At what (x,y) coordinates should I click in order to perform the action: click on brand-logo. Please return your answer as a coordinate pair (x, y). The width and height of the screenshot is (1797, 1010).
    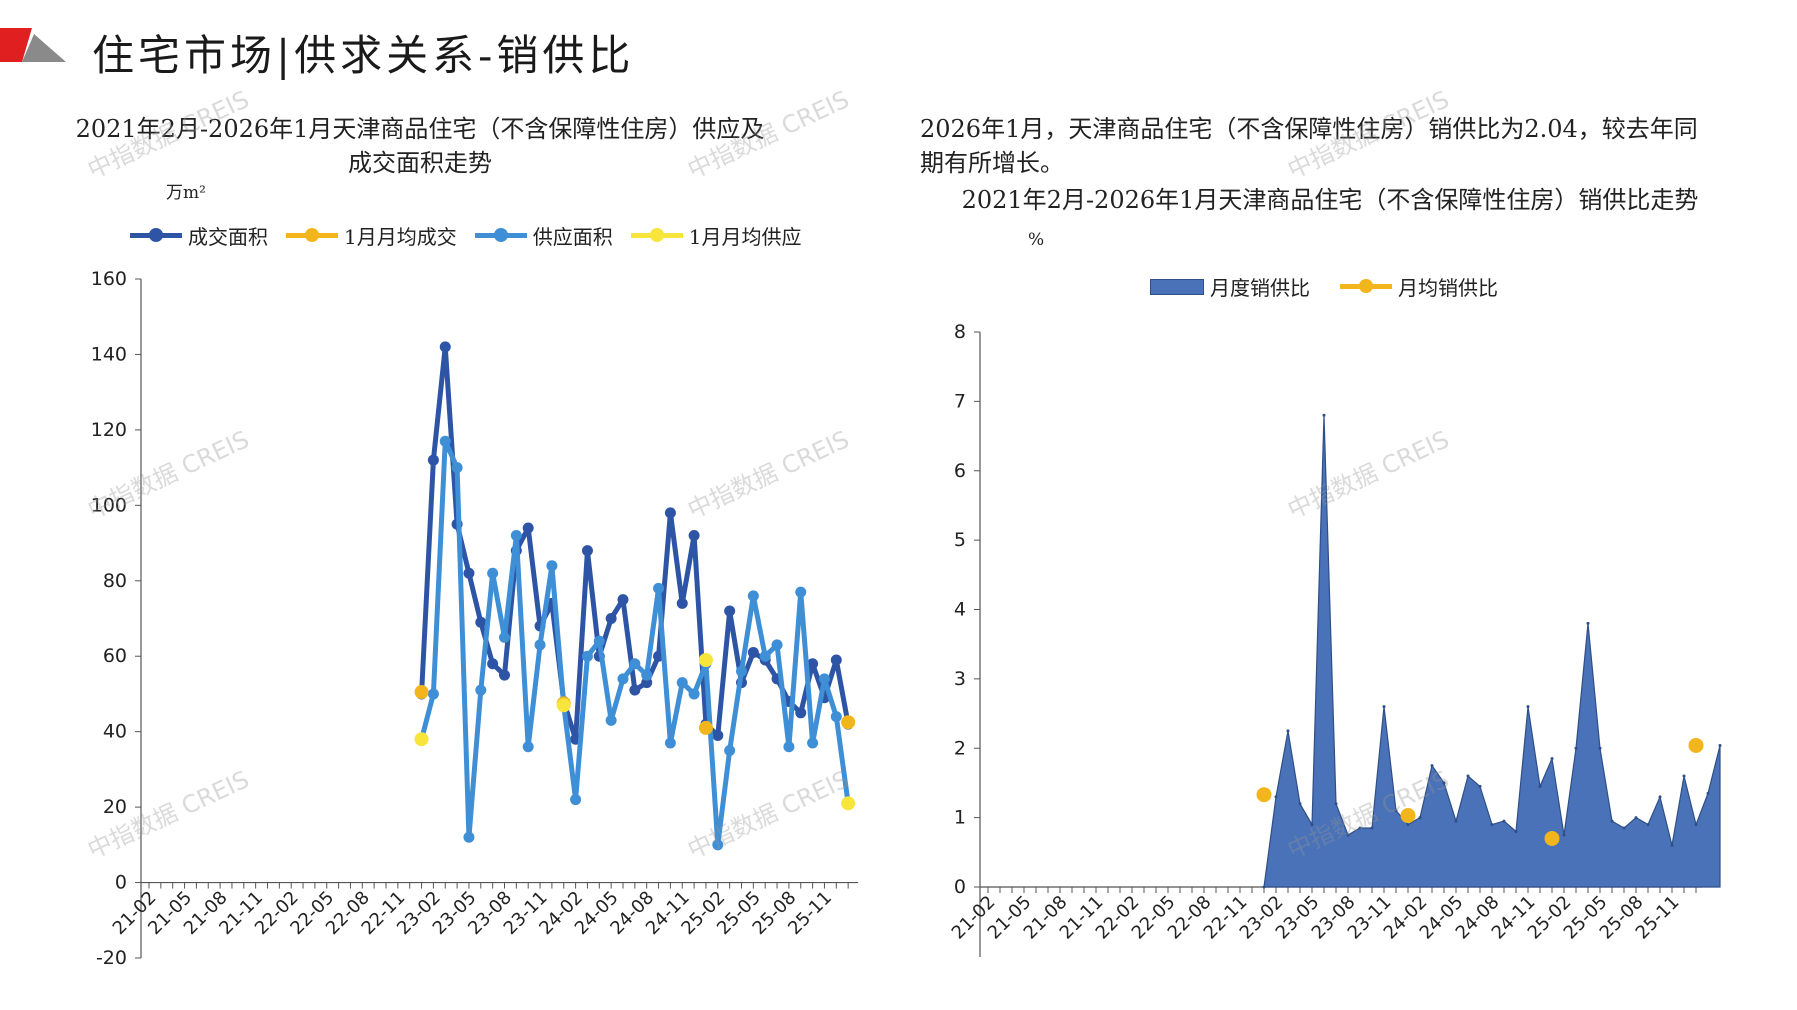
    Looking at the image, I should click on (33, 45).